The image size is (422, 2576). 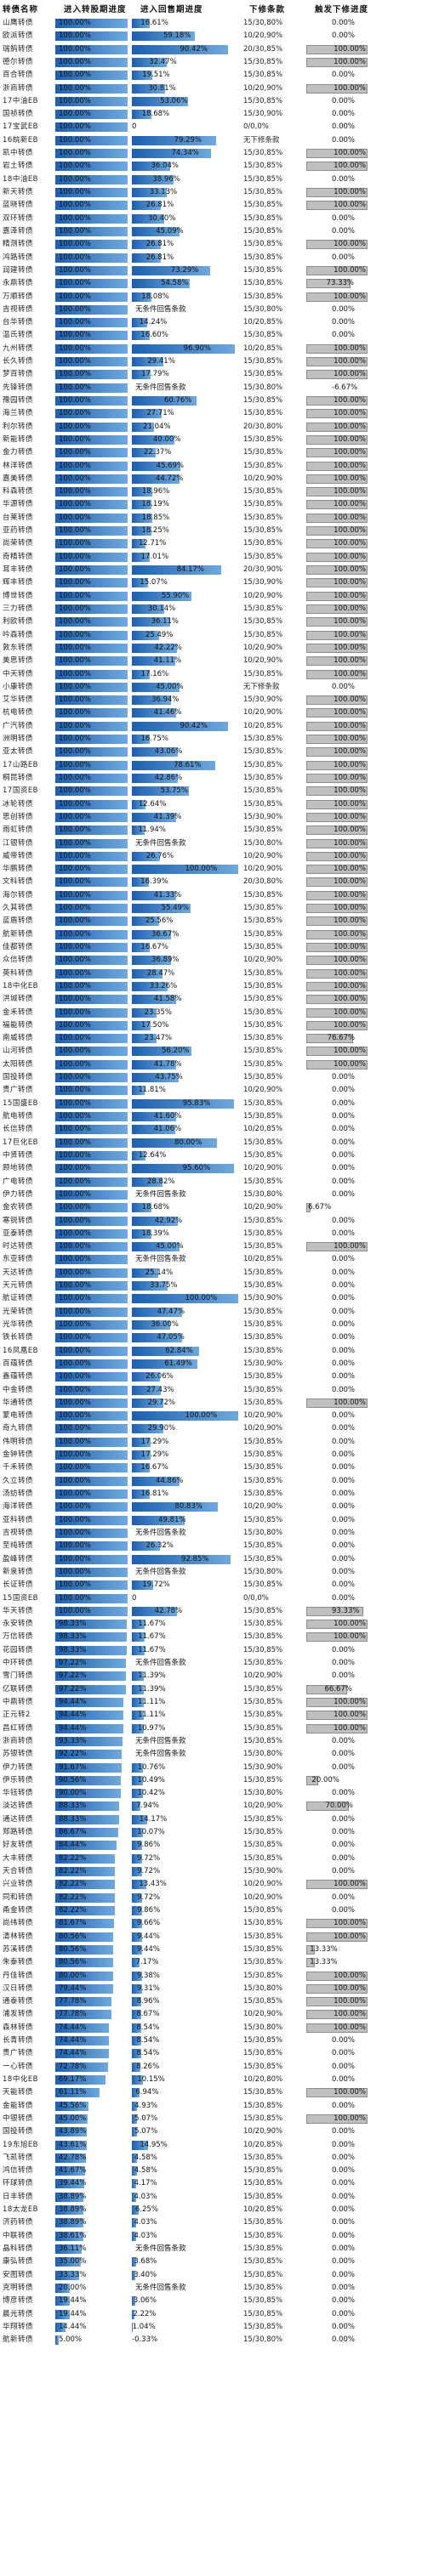 What do you see at coordinates (154, 582) in the screenshot?
I see `putback-progress-label: 15.07%` at bounding box center [154, 582].